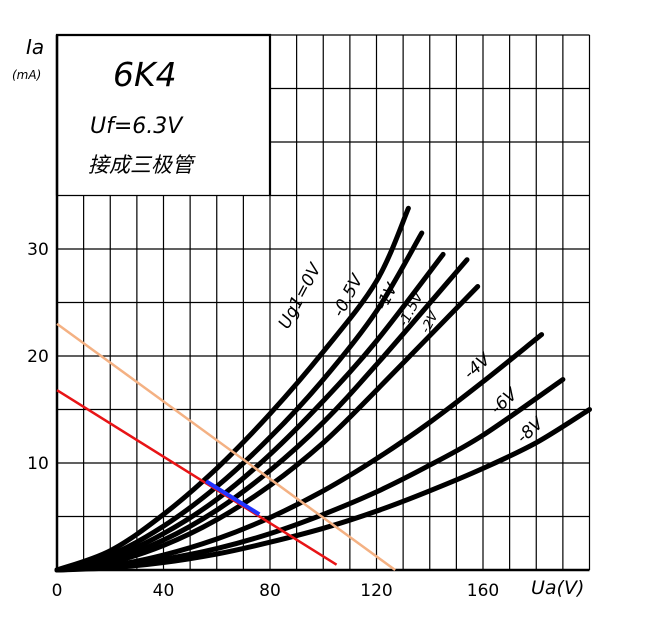 The height and width of the screenshot is (639, 652). What do you see at coordinates (145, 74) in the screenshot?
I see `chart-title: 6K4` at bounding box center [145, 74].